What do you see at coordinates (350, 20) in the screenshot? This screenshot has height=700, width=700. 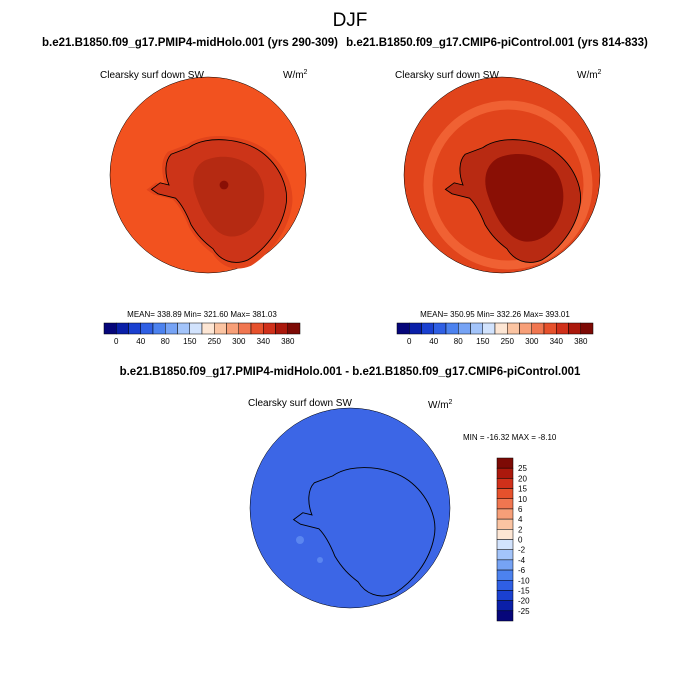 I see `figure-title: DJF` at bounding box center [350, 20].